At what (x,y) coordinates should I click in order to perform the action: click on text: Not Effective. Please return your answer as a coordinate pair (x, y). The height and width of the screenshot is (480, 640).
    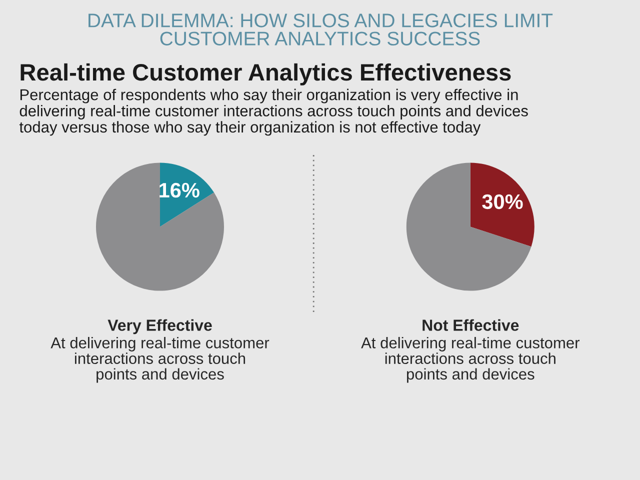
    Looking at the image, I should click on (470, 325).